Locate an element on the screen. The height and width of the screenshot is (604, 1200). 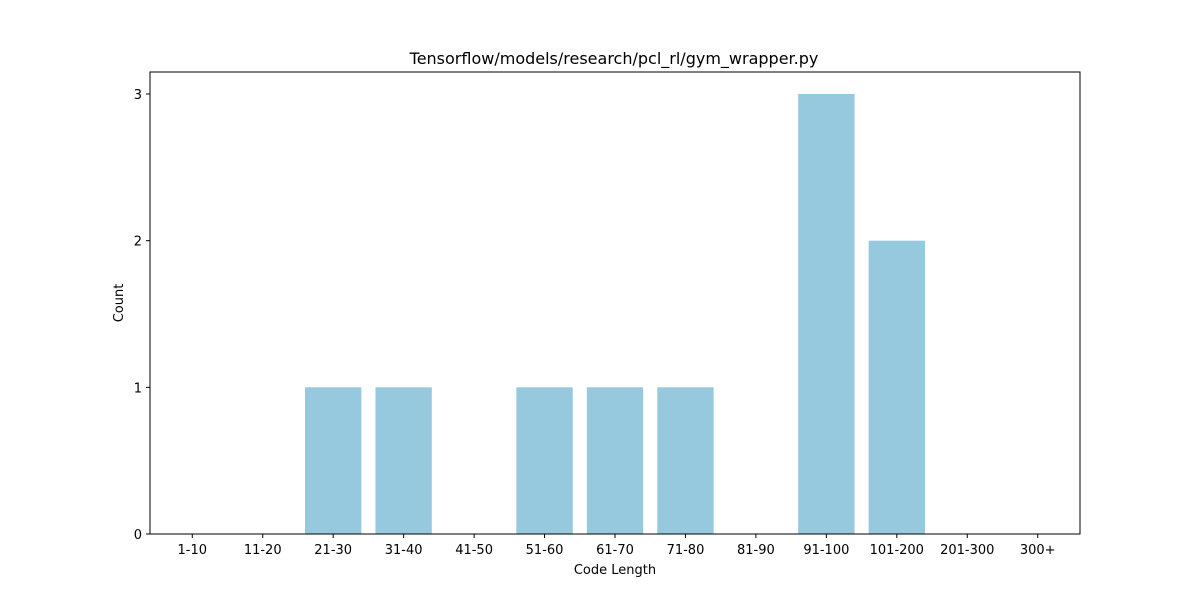
y-axis-label: Count is located at coordinates (119, 303).